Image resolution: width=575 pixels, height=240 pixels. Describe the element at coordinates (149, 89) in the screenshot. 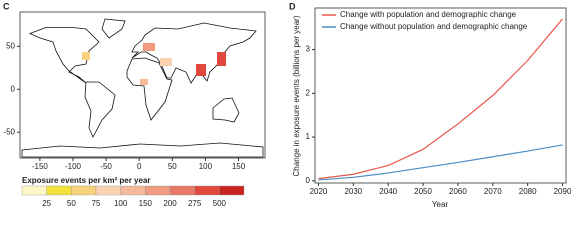

I see `africa` at that location.